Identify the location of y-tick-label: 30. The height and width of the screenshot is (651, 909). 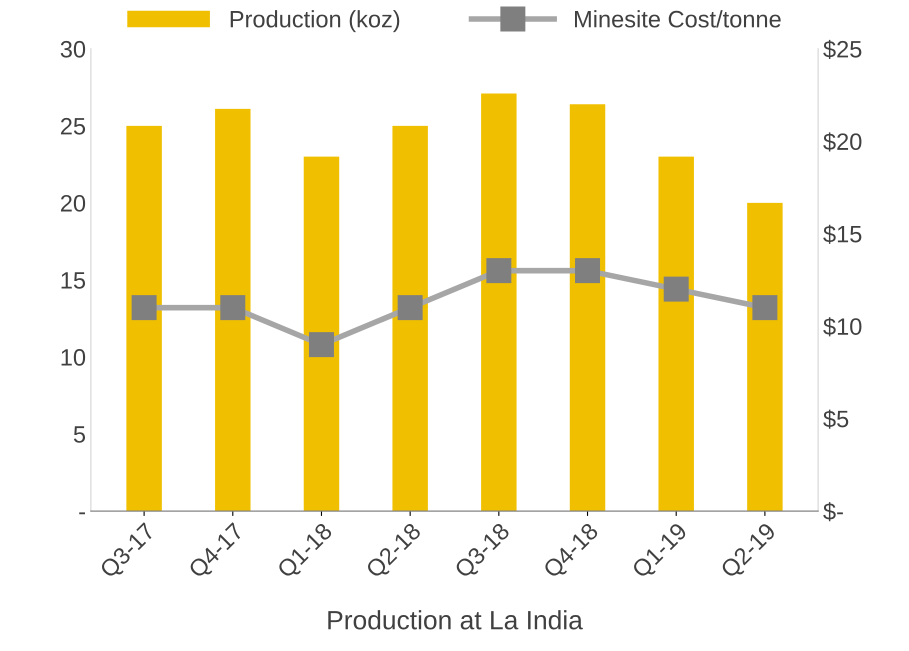
(73, 49).